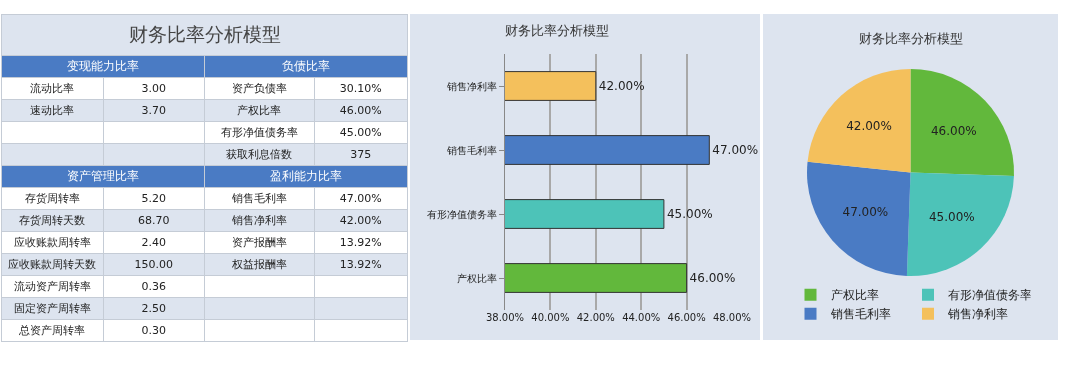 The height and width of the screenshot is (368, 1080). What do you see at coordinates (52, 242) in the screenshot?
I see `text: 应收账款周转率` at bounding box center [52, 242].